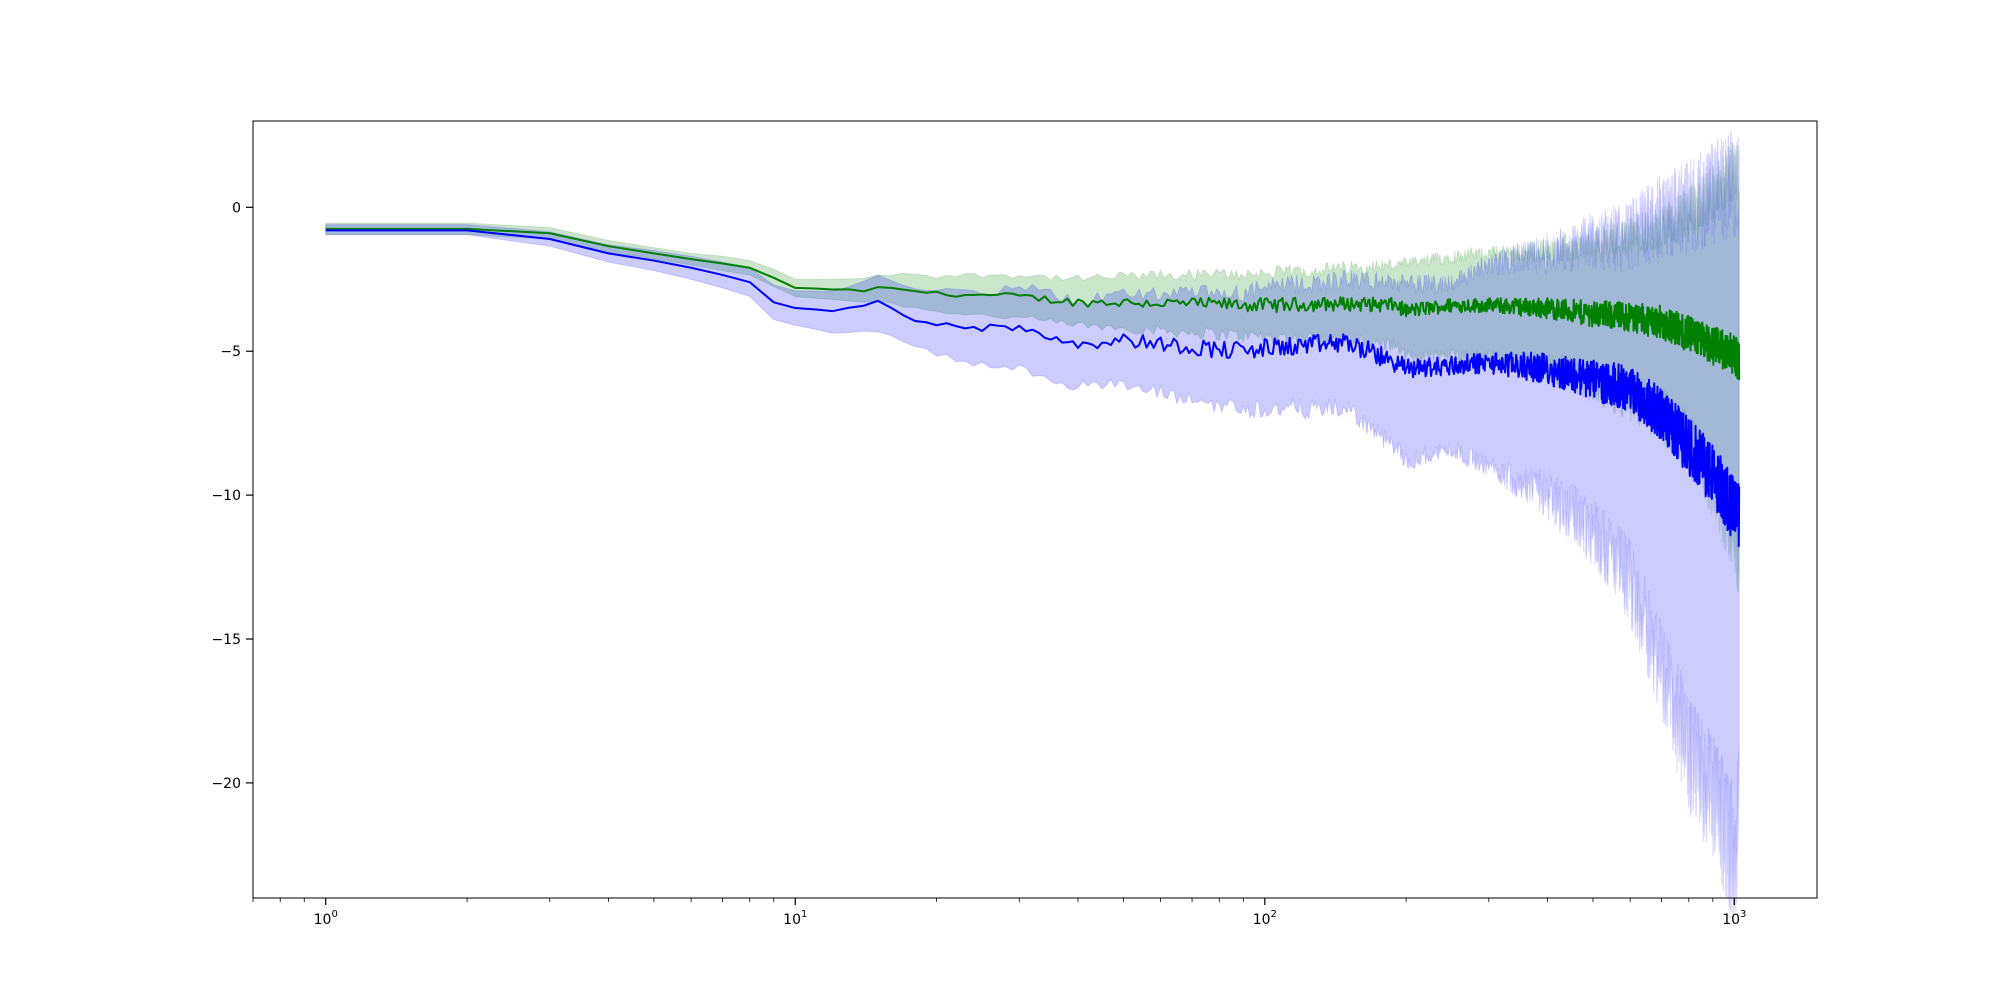  I want to click on x-tick-label: 10¹, so click(795, 918).